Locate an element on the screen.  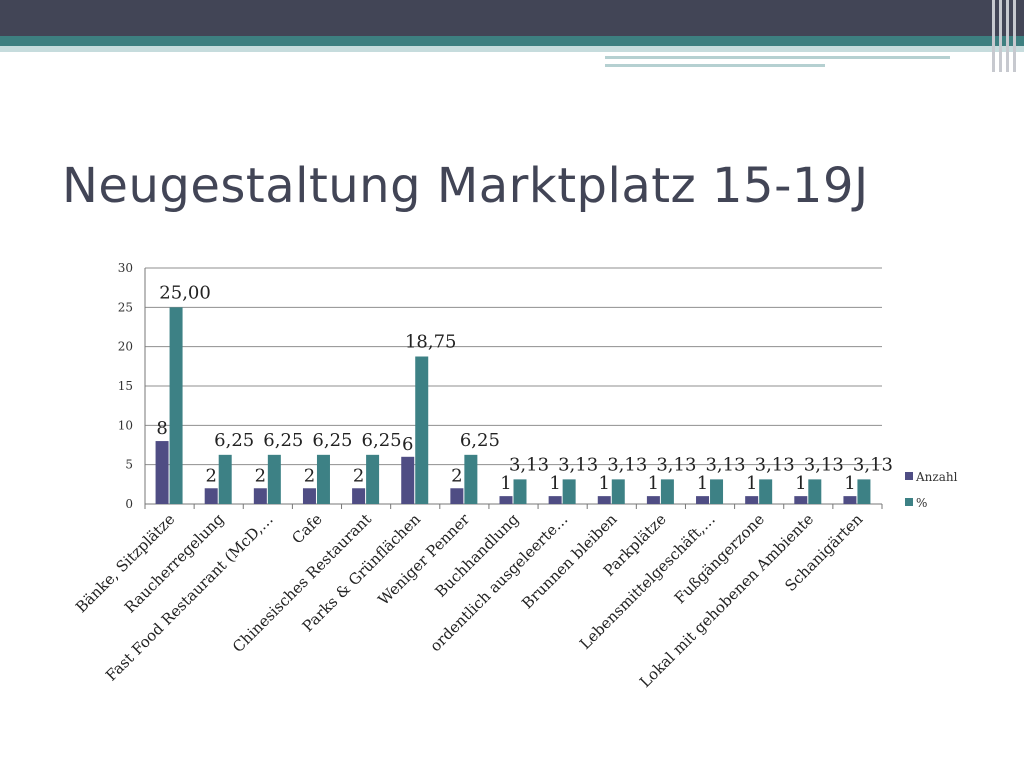
x-category-label: Cafe is located at coordinates (306, 528).